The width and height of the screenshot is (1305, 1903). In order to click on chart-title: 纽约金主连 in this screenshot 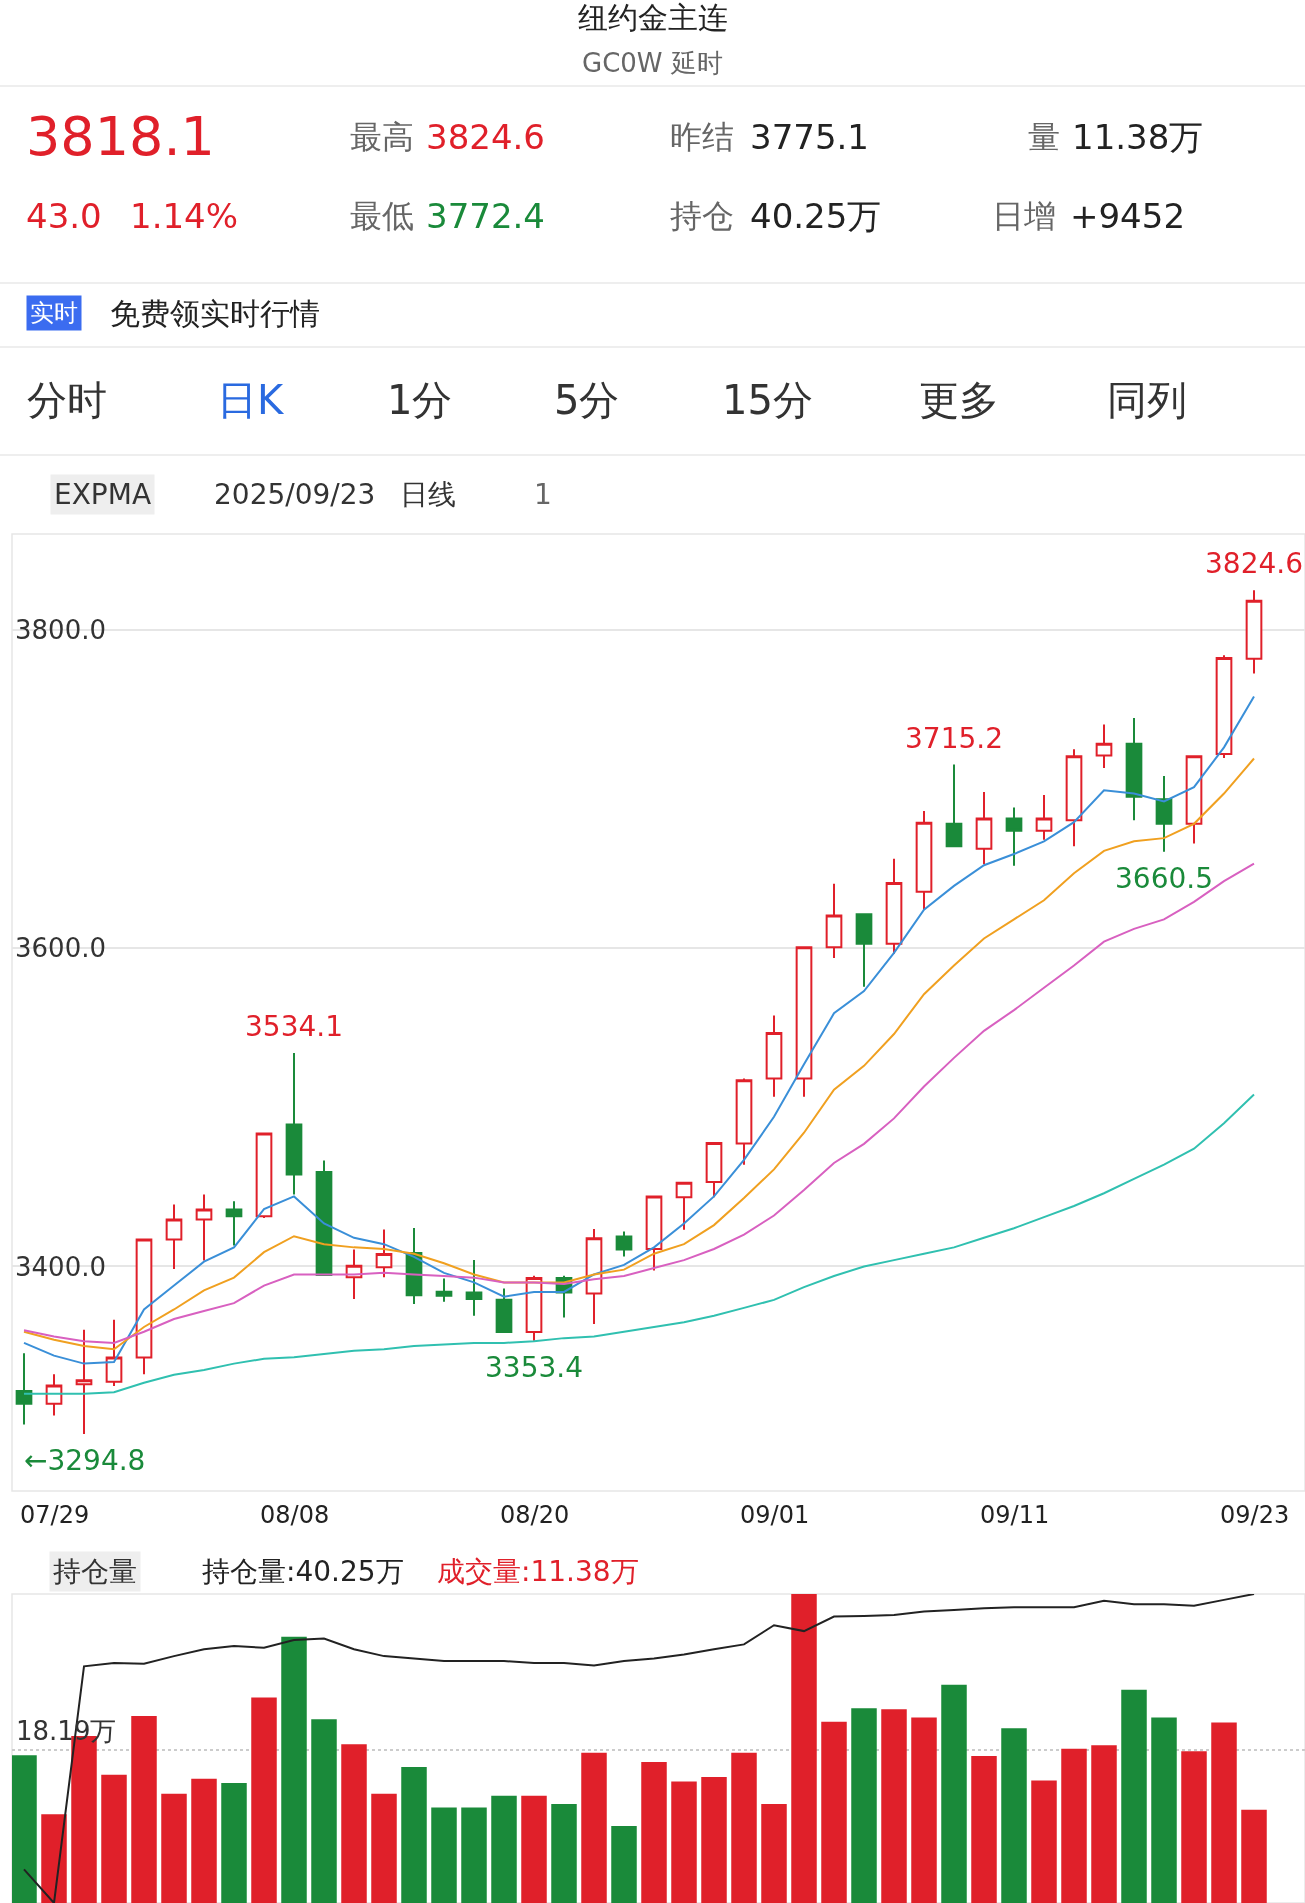, I will do `click(653, 17)`.